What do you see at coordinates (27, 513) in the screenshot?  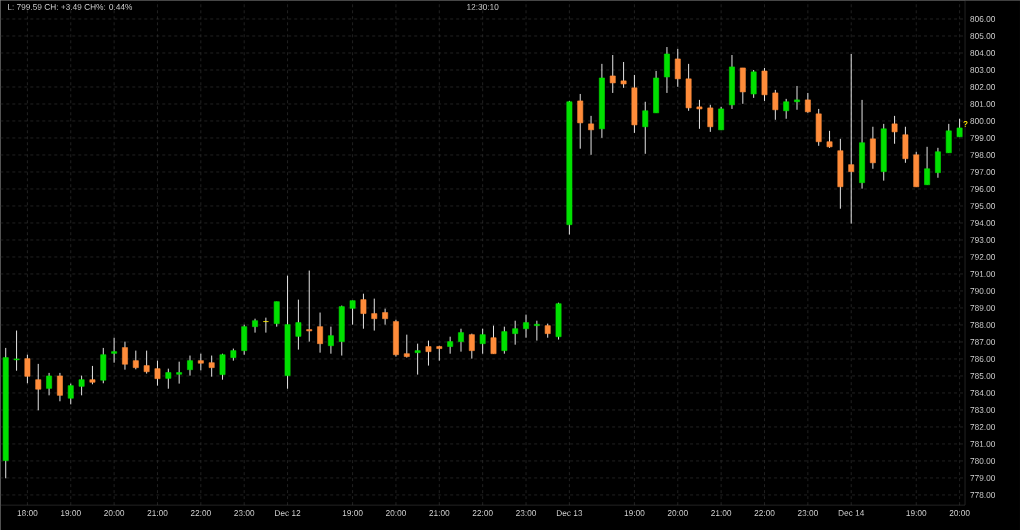 I see `x-tick-label: 18:00` at bounding box center [27, 513].